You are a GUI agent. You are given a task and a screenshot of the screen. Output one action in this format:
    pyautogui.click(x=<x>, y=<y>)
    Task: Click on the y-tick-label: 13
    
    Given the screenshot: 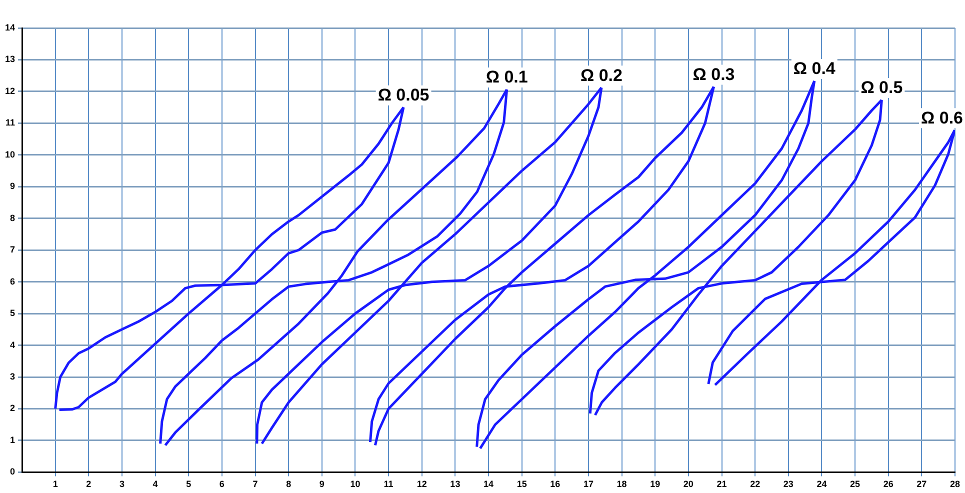 What is the action you would take?
    pyautogui.click(x=10, y=59)
    